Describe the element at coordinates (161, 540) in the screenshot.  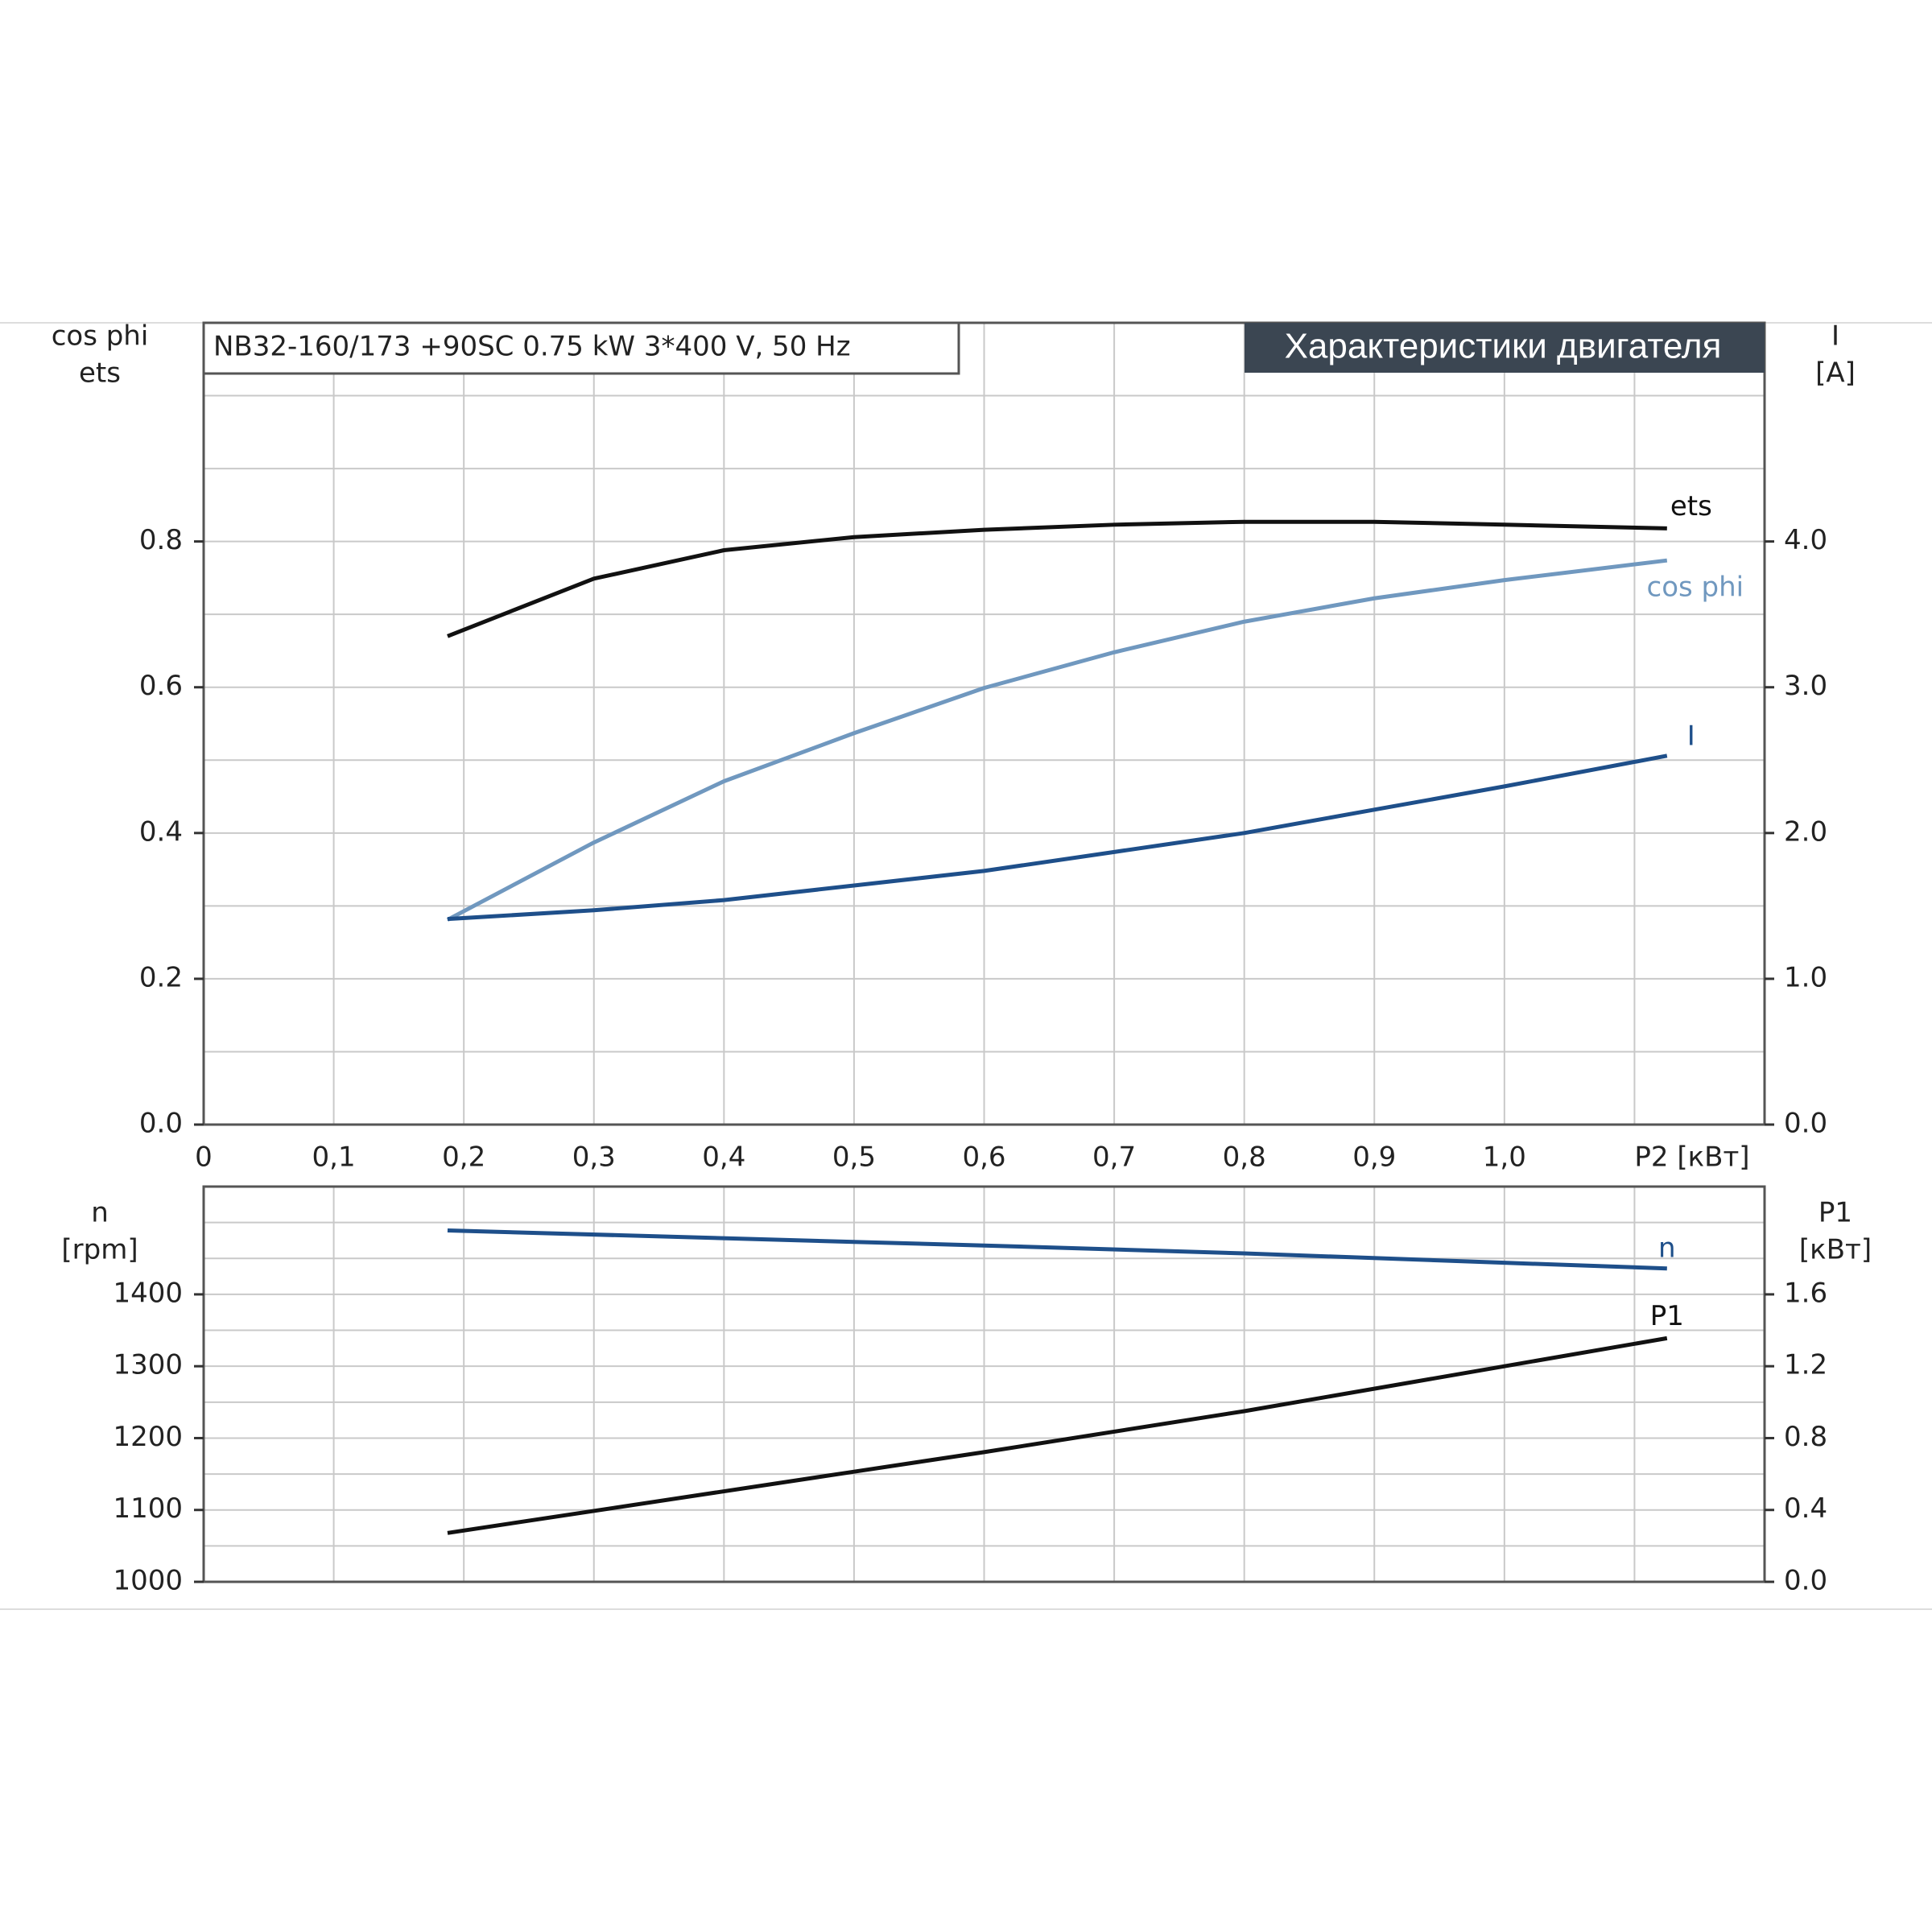
I see `y-tick-label: 0.8` at that location.